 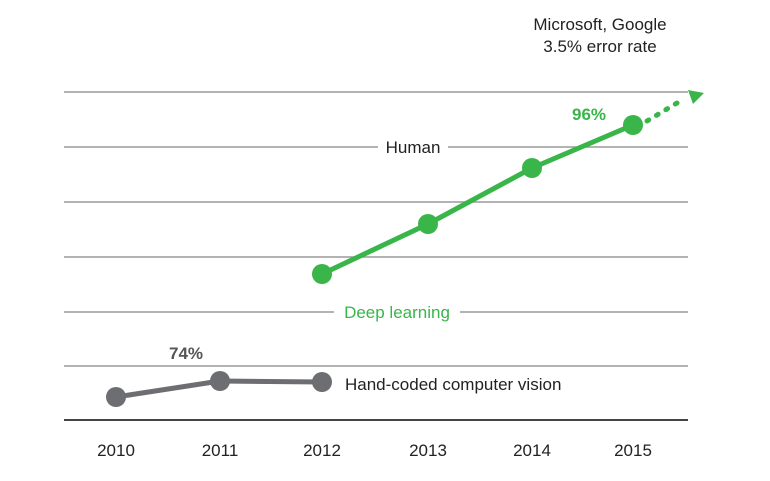 What do you see at coordinates (220, 450) in the screenshot?
I see `x-tick-label-2011: 2011` at bounding box center [220, 450].